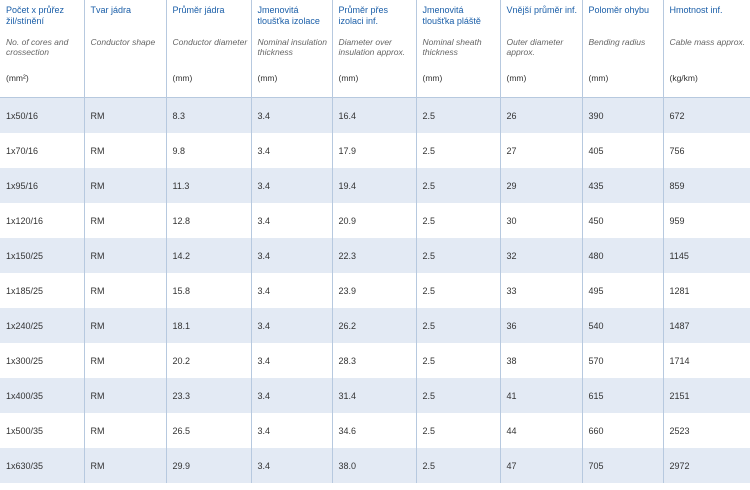 Image resolution: width=750 pixels, height=490 pixels. Describe the element at coordinates (288, 15) in the screenshot. I see `header-label-cz: Jmenovitá tloušťka izolace` at that location.